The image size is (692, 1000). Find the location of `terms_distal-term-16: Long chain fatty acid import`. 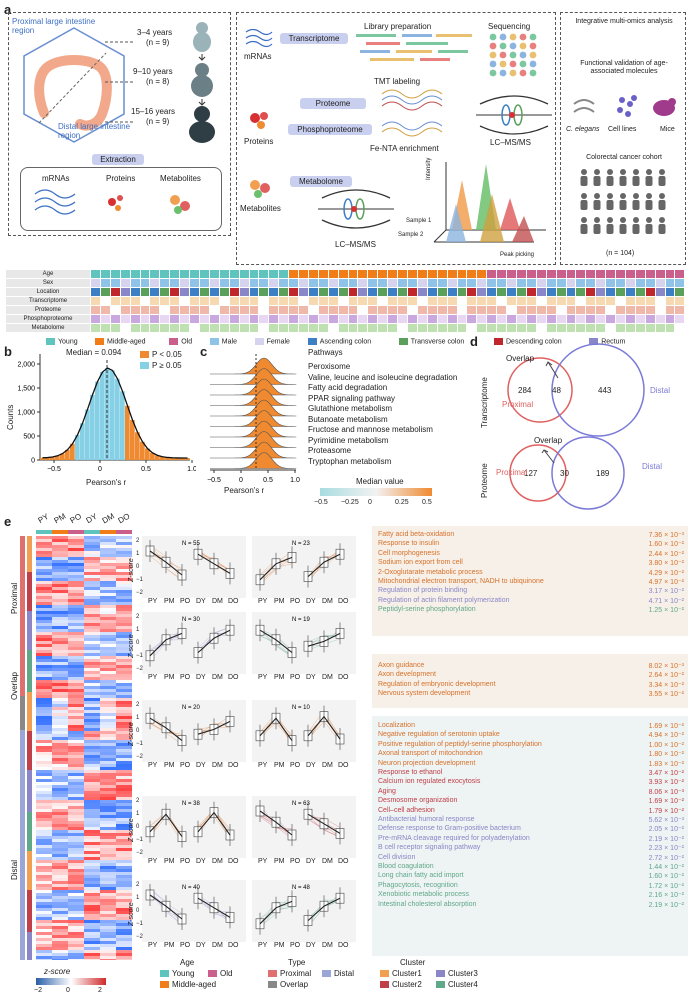

terms_distal-term-16: Long chain fatty acid import is located at coordinates (421, 876).